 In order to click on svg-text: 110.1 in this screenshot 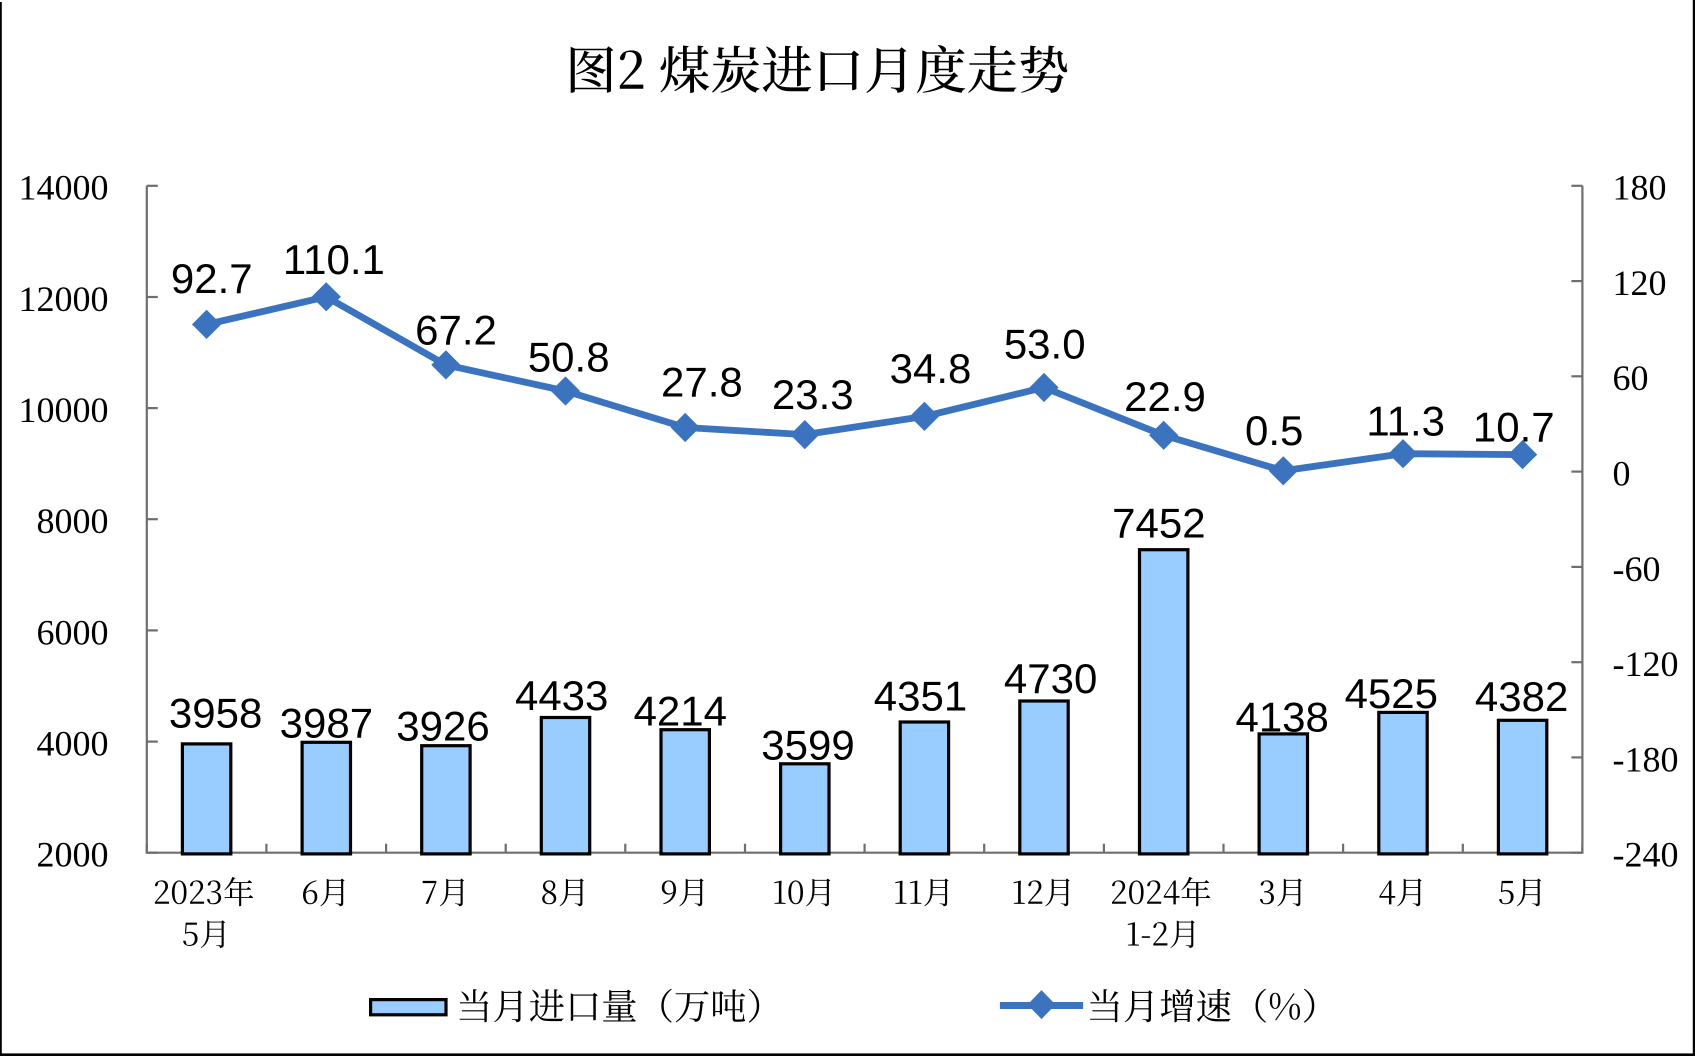, I will do `click(334, 259)`.